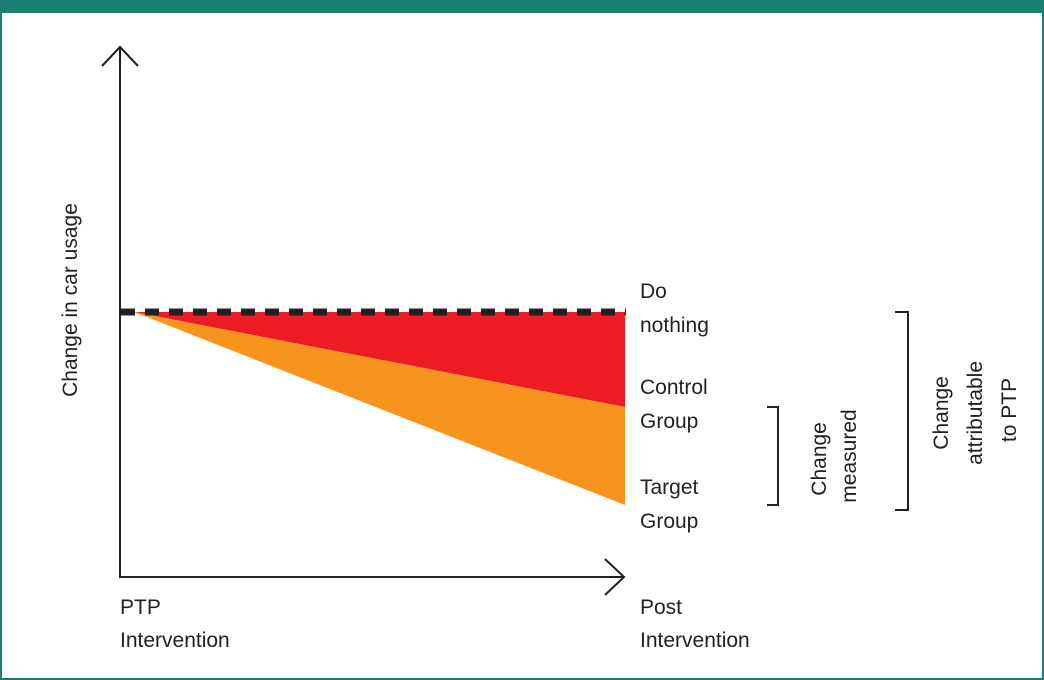 This screenshot has height=680, width=1044. I want to click on control-group-label: Control Group, so click(677, 404).